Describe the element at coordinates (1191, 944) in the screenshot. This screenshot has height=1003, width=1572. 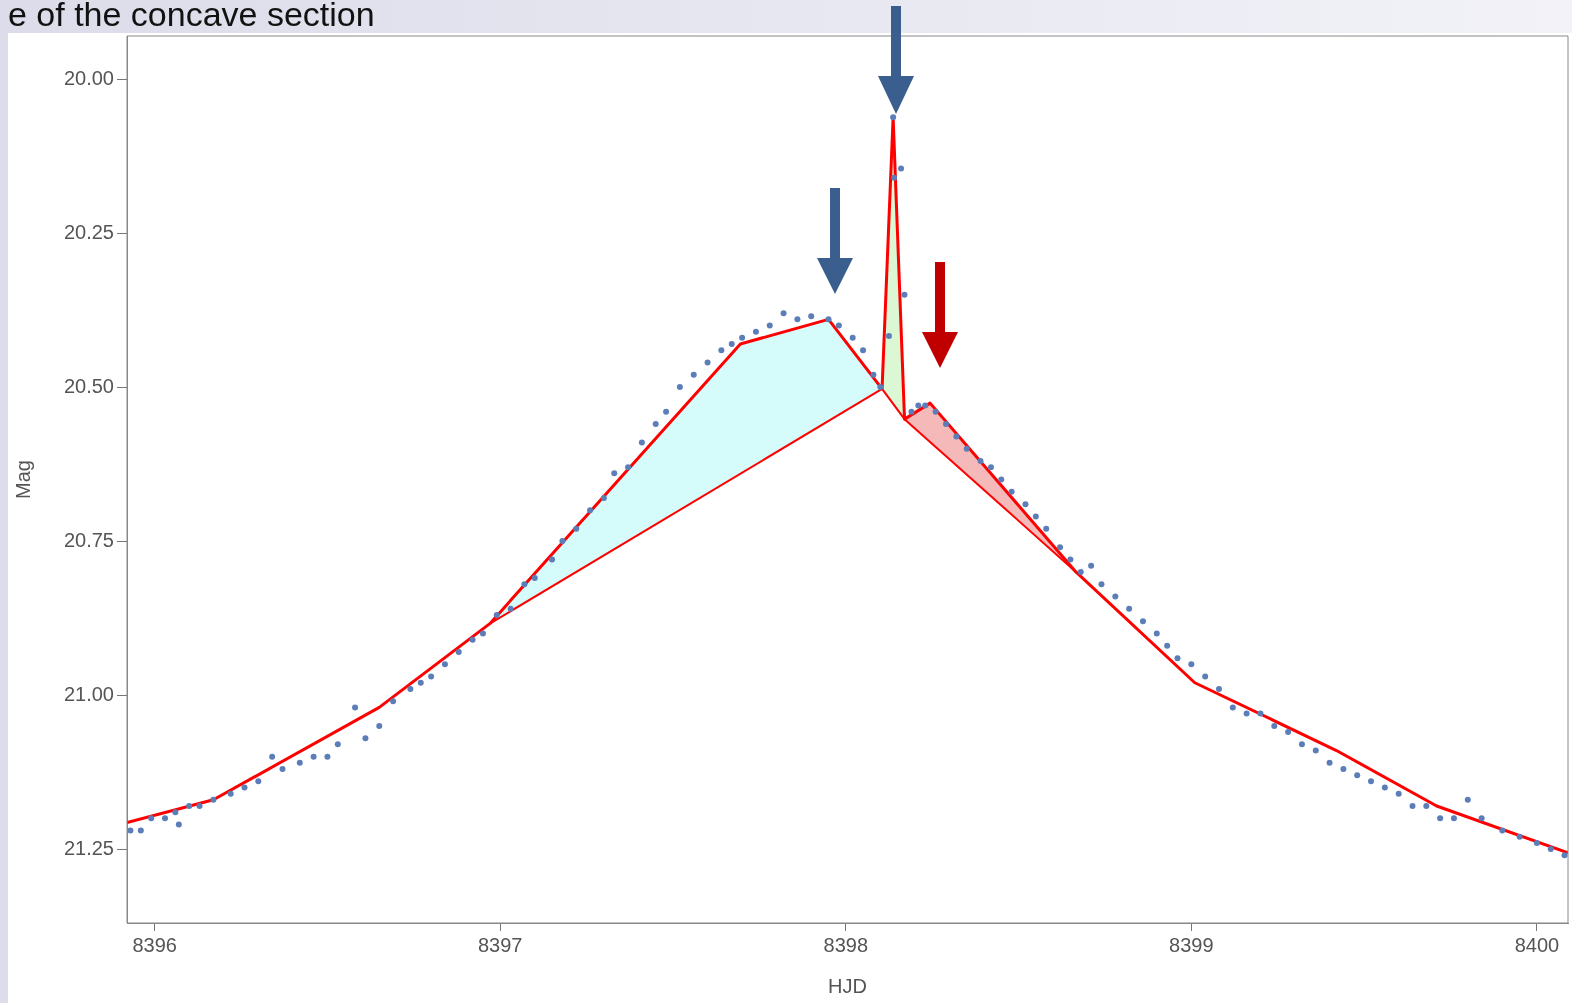
I see `x-tick-label: 8399` at that location.